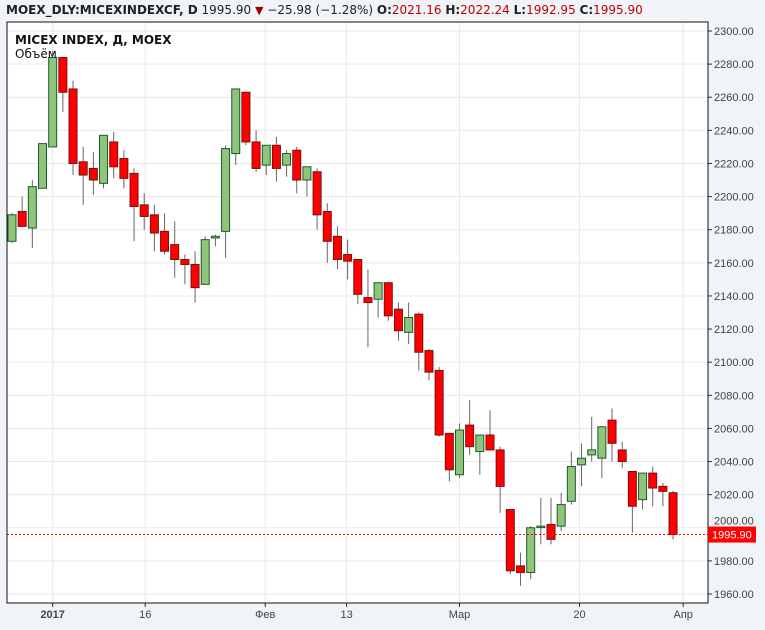 The height and width of the screenshot is (630, 765). I want to click on low-value: 1992.95, so click(551, 10).